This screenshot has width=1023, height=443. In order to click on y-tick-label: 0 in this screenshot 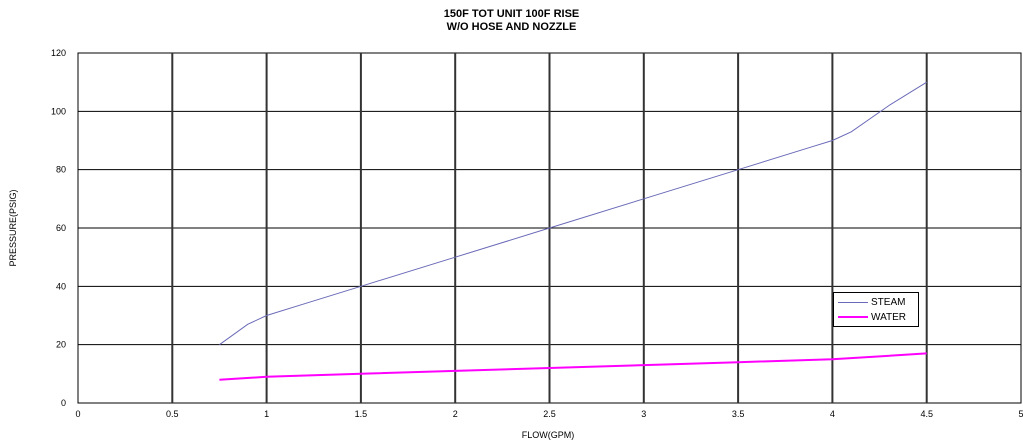, I will do `click(63, 403)`.